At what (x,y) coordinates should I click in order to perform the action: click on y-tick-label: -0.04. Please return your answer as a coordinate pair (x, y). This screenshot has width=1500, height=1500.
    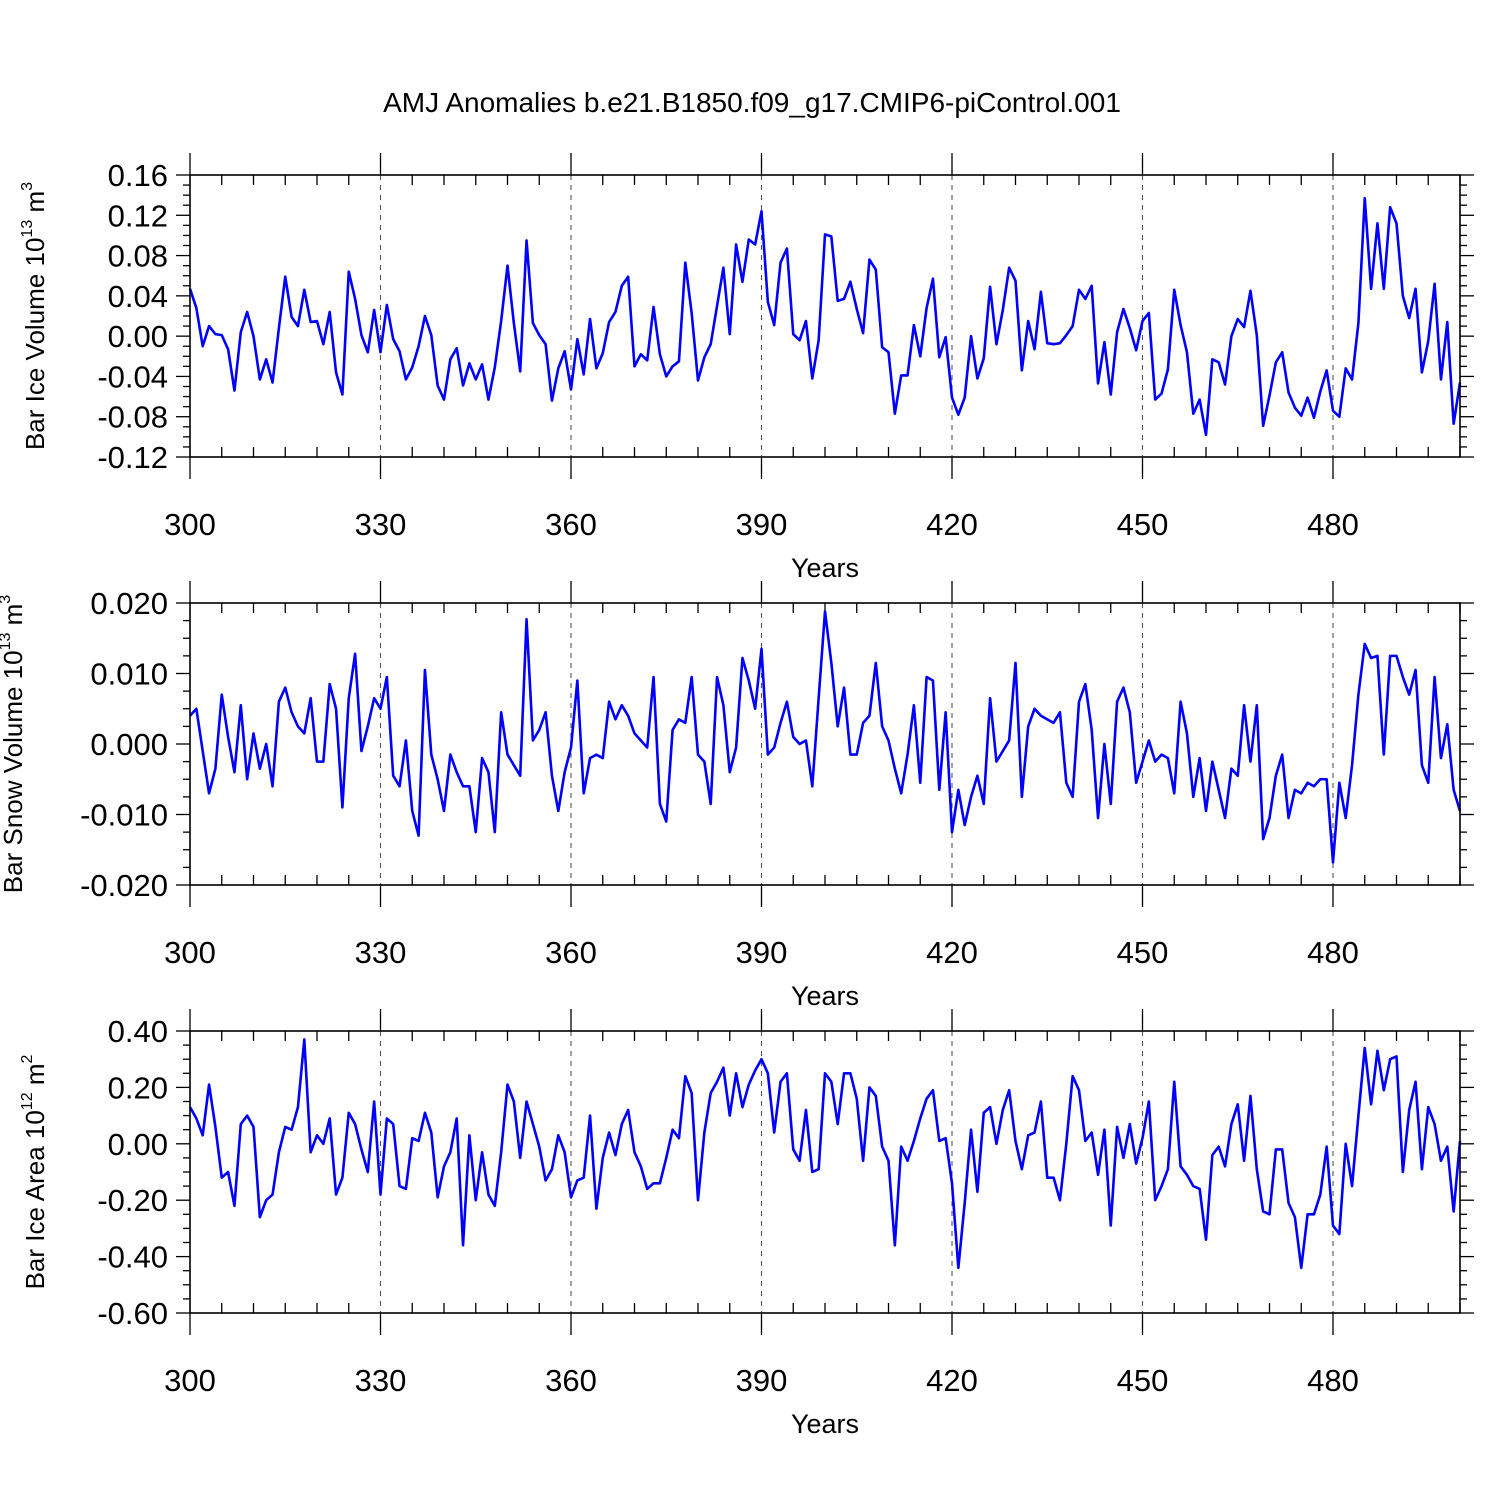
    Looking at the image, I should click on (132, 376).